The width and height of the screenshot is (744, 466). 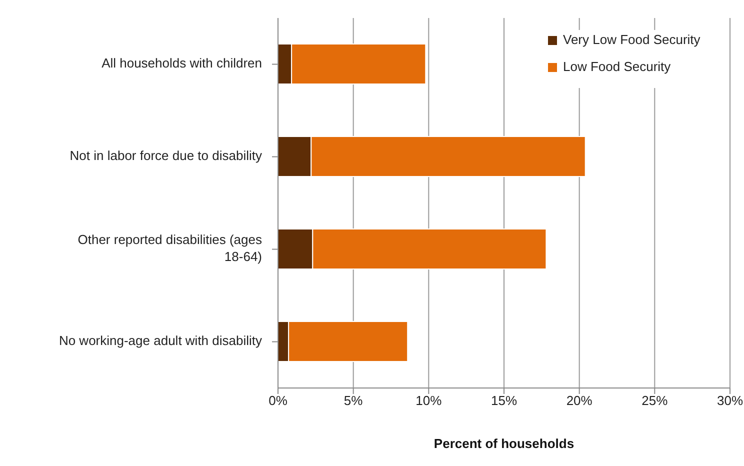 I want to click on x-tick-label: 0%, so click(x=278, y=400).